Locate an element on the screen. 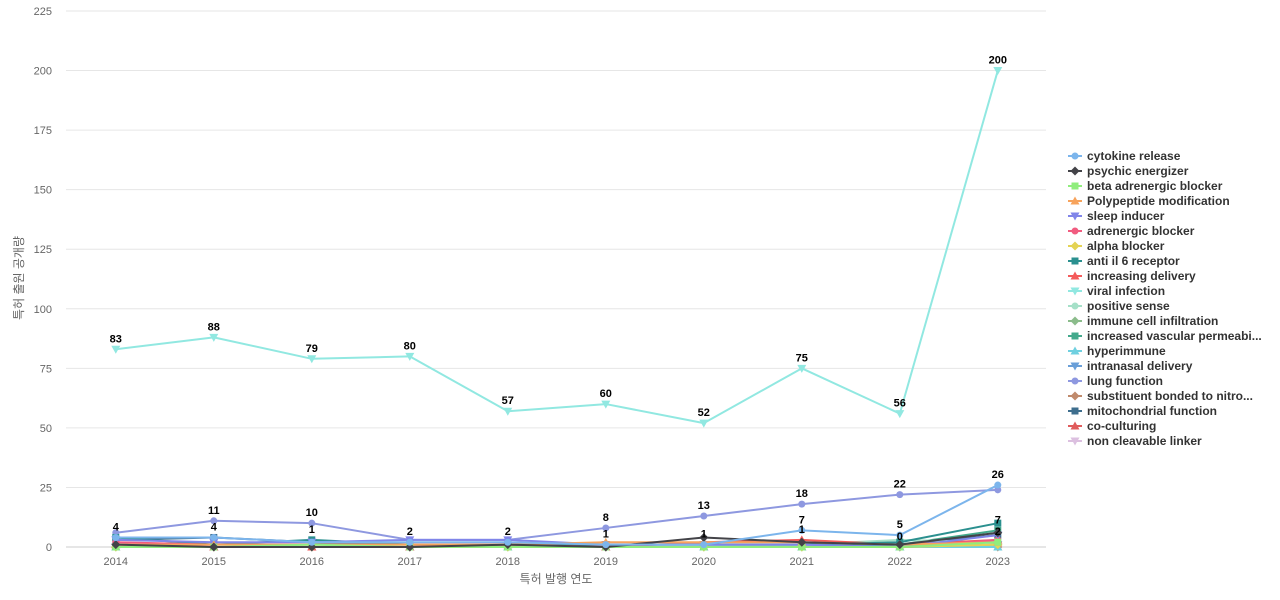 Image resolution: width=1280 pixels, height=600 pixels. series-lung-function is located at coordinates (557, 515).